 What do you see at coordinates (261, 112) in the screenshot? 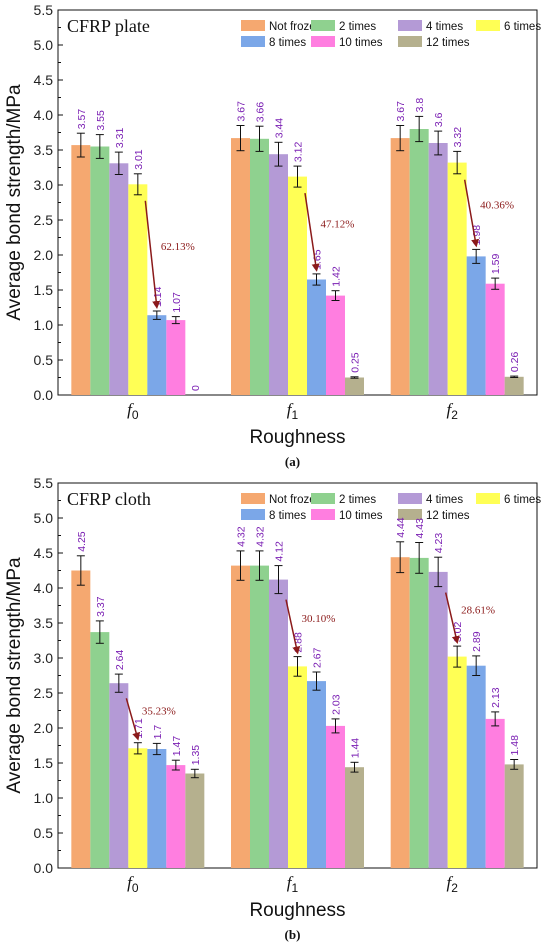
I see `data-label: 3.66` at bounding box center [261, 112].